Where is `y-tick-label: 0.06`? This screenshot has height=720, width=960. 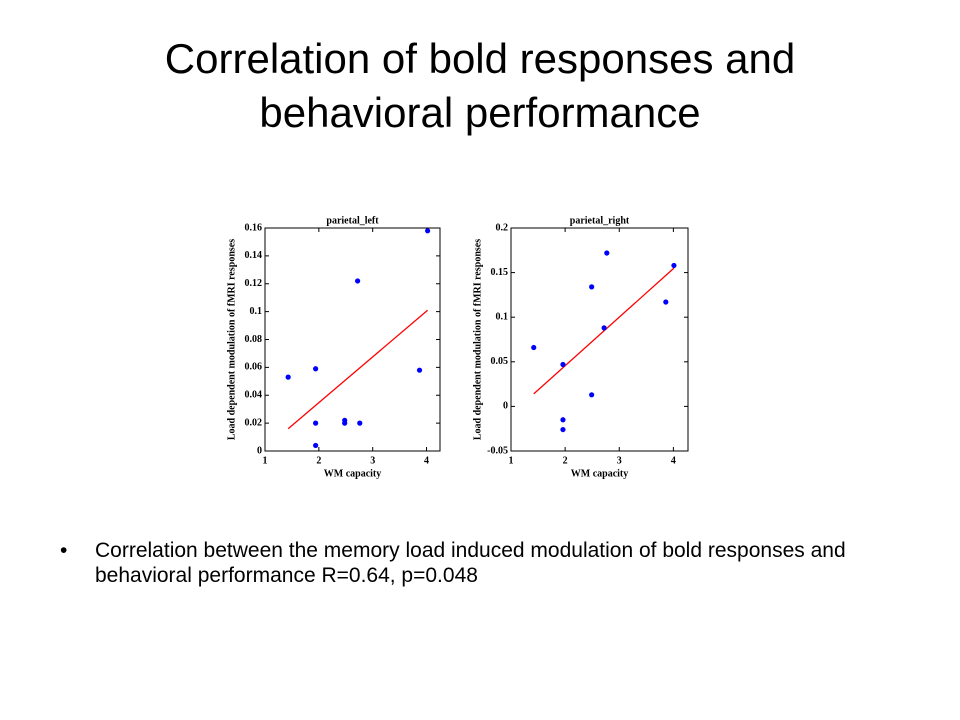
y-tick-label: 0.06 is located at coordinates (254, 367).